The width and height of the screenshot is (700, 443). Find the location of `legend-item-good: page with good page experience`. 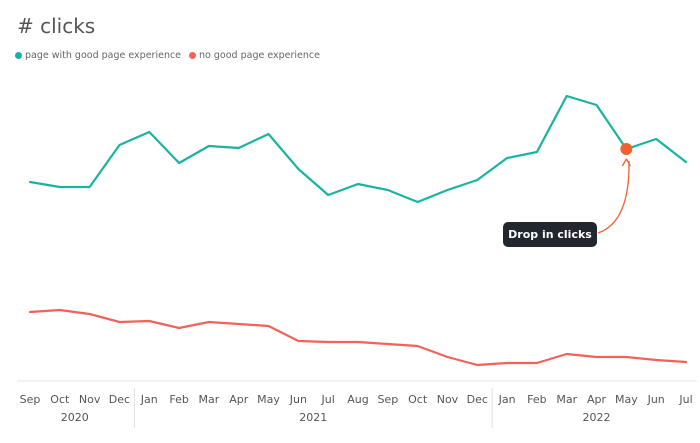

legend-item-good: page with good page experience is located at coordinates (98, 55).